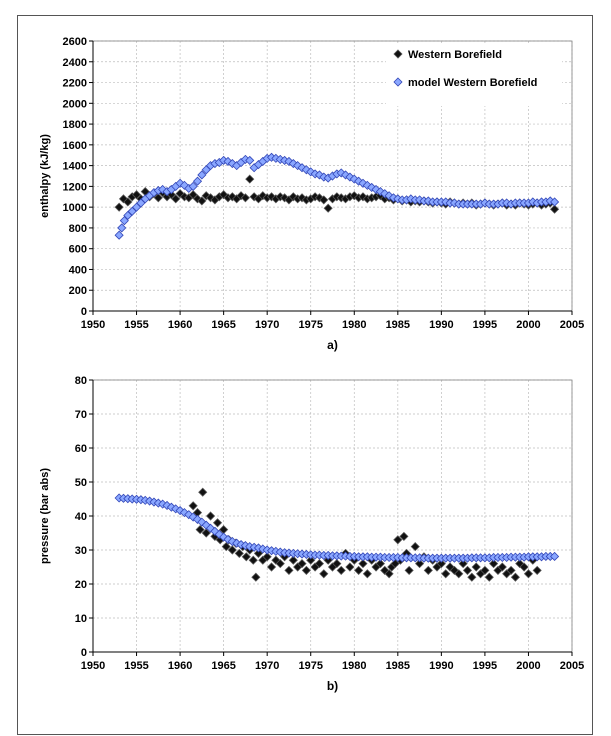 The width and height of the screenshot is (611, 736). What do you see at coordinates (75, 208) in the screenshot?
I see `y-tick-label: 1000` at bounding box center [75, 208].